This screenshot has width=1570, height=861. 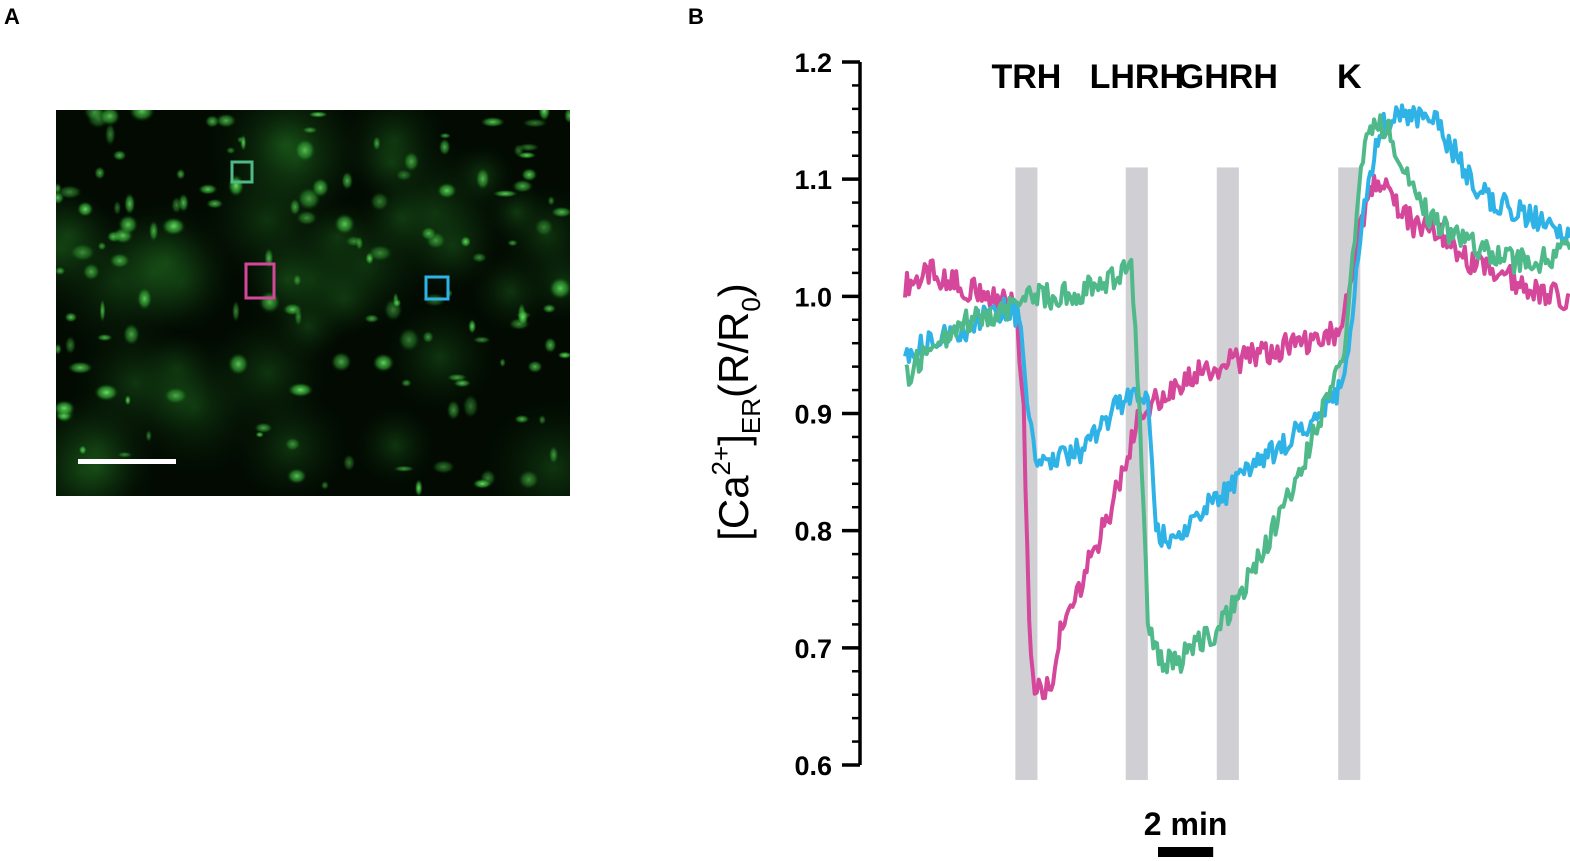 What do you see at coordinates (1136, 473) in the screenshot?
I see `stimulus-bar-lhrh` at bounding box center [1136, 473].